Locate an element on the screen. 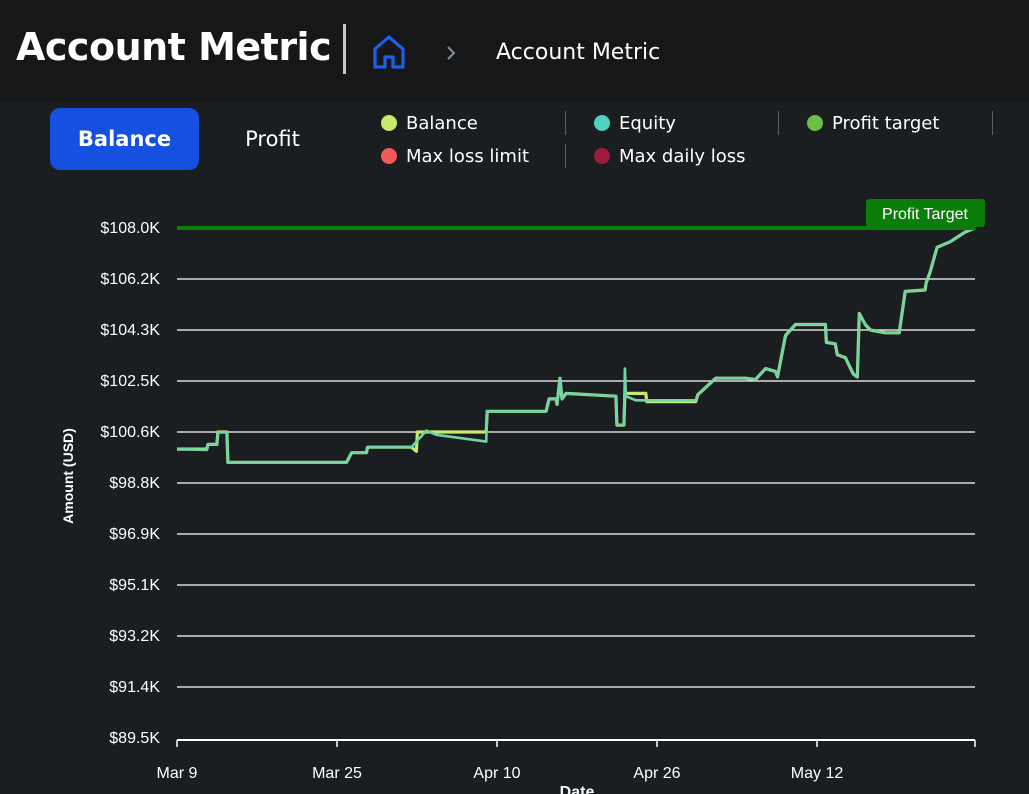 The image size is (1029, 794). page-title: Account Metric is located at coordinates (174, 47).